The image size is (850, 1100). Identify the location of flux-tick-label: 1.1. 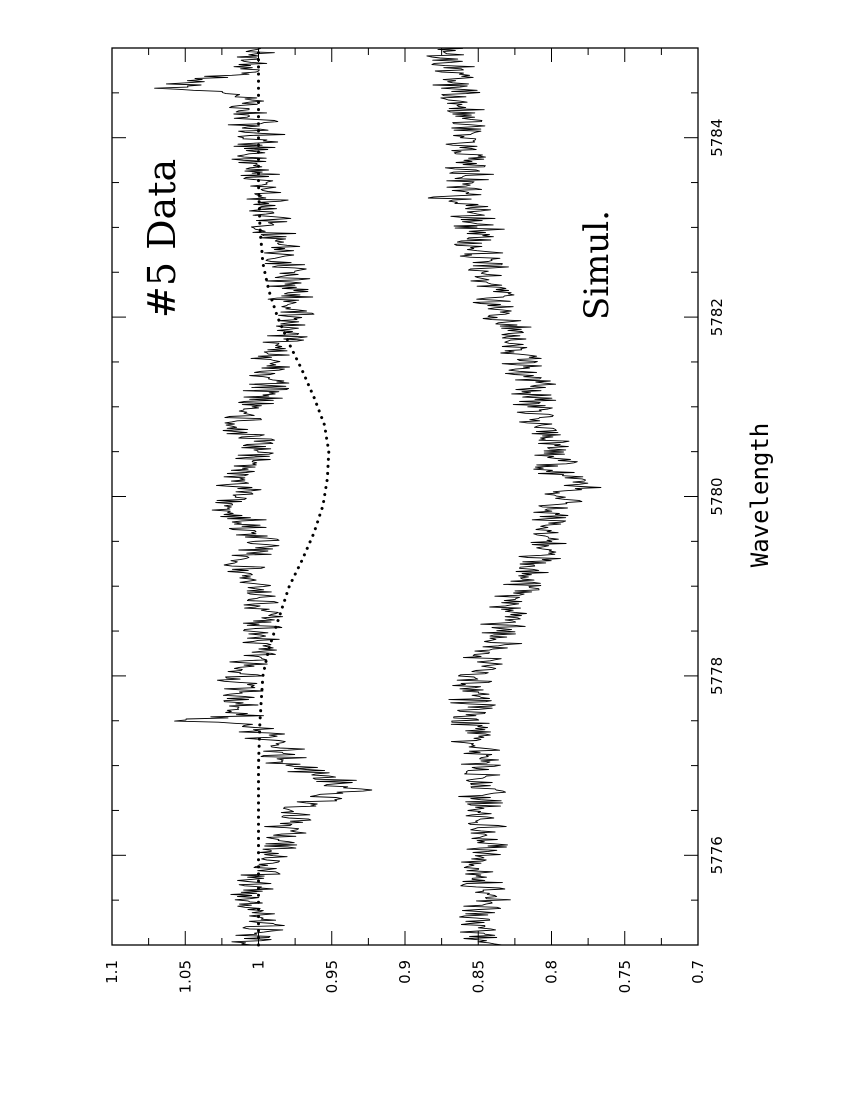
(112, 972).